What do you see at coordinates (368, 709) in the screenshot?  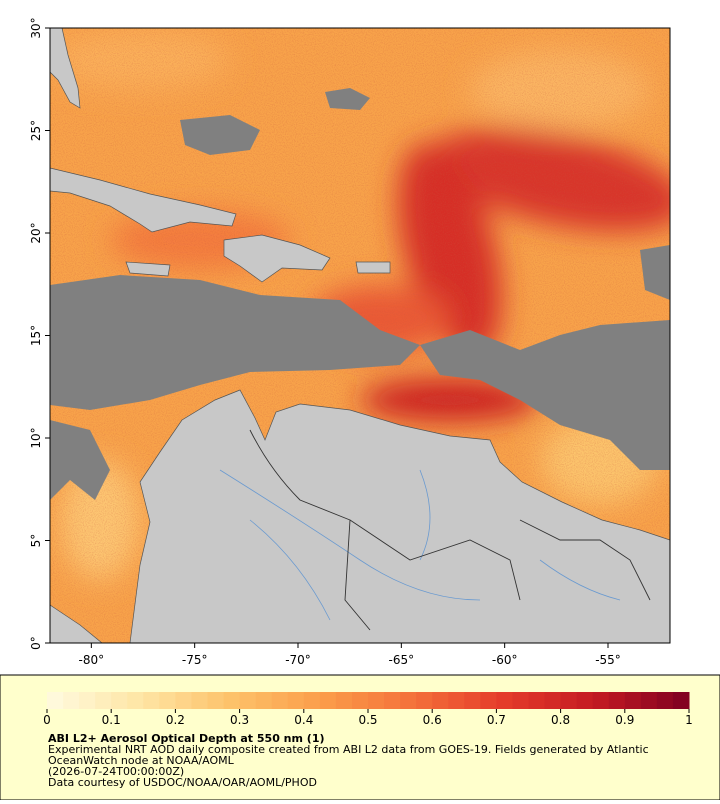 I see `colorbar: 0 0.1 0.2 0.3 0.4 0.5 0.6 0.7 0.8 0.9 1` at bounding box center [368, 709].